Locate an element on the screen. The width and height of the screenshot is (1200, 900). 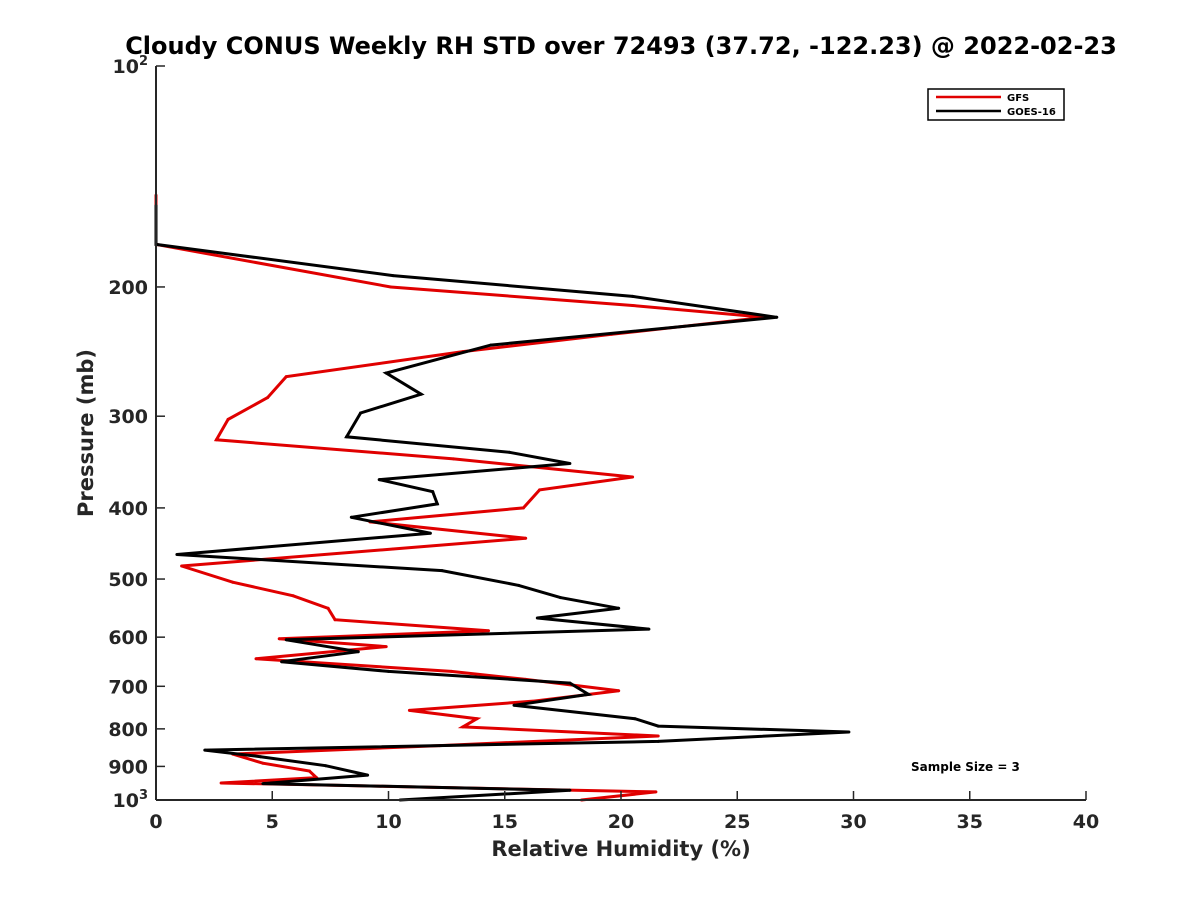
legend-label-gfs: GFS is located at coordinates (1018, 98).